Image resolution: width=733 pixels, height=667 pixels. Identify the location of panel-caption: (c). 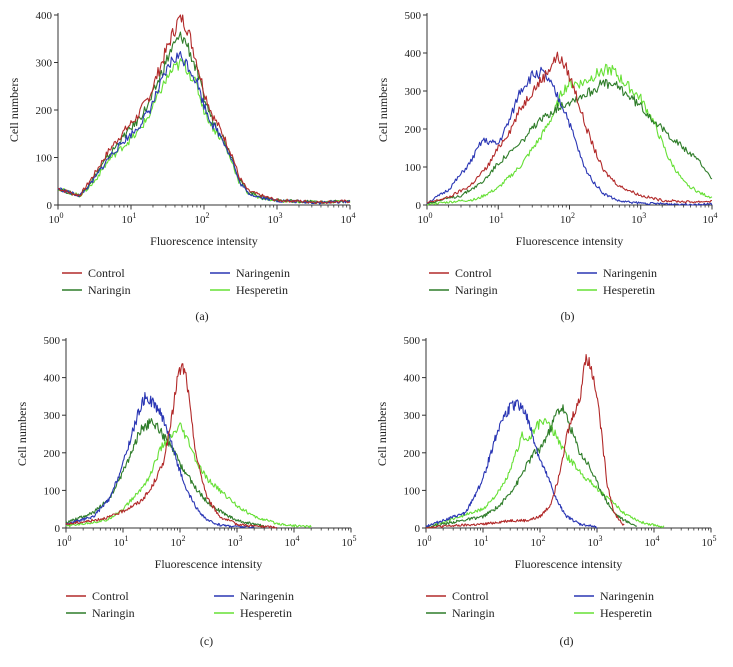
(206, 641).